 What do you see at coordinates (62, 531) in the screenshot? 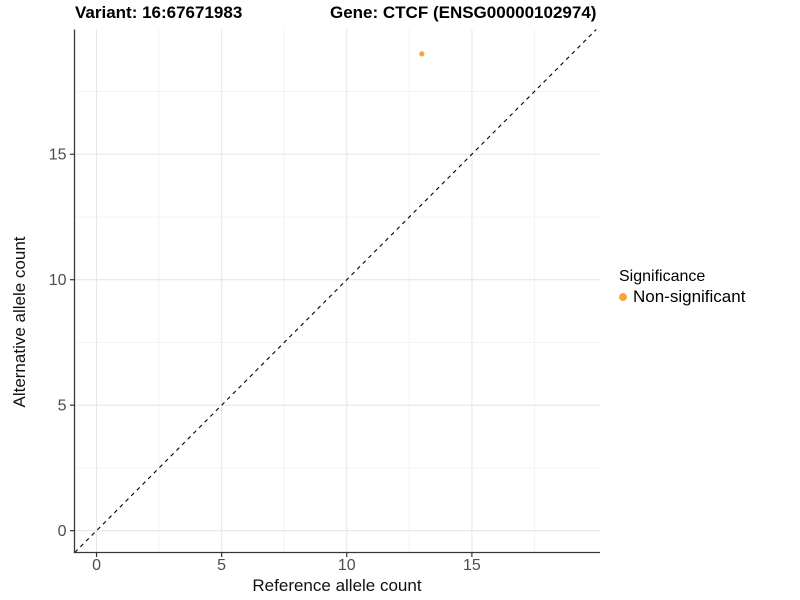
I see `y-tick-label: 0` at bounding box center [62, 531].